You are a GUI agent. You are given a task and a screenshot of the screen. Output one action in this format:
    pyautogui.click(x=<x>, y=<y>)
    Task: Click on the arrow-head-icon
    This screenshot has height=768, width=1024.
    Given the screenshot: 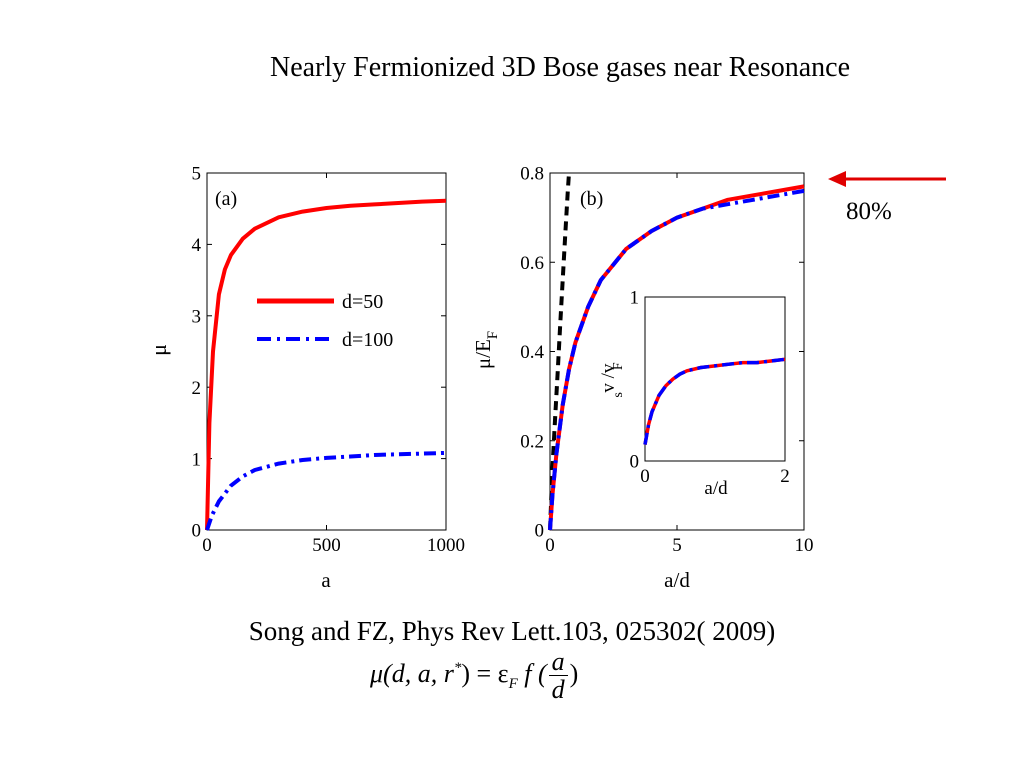 What is the action you would take?
    pyautogui.click(x=837, y=179)
    